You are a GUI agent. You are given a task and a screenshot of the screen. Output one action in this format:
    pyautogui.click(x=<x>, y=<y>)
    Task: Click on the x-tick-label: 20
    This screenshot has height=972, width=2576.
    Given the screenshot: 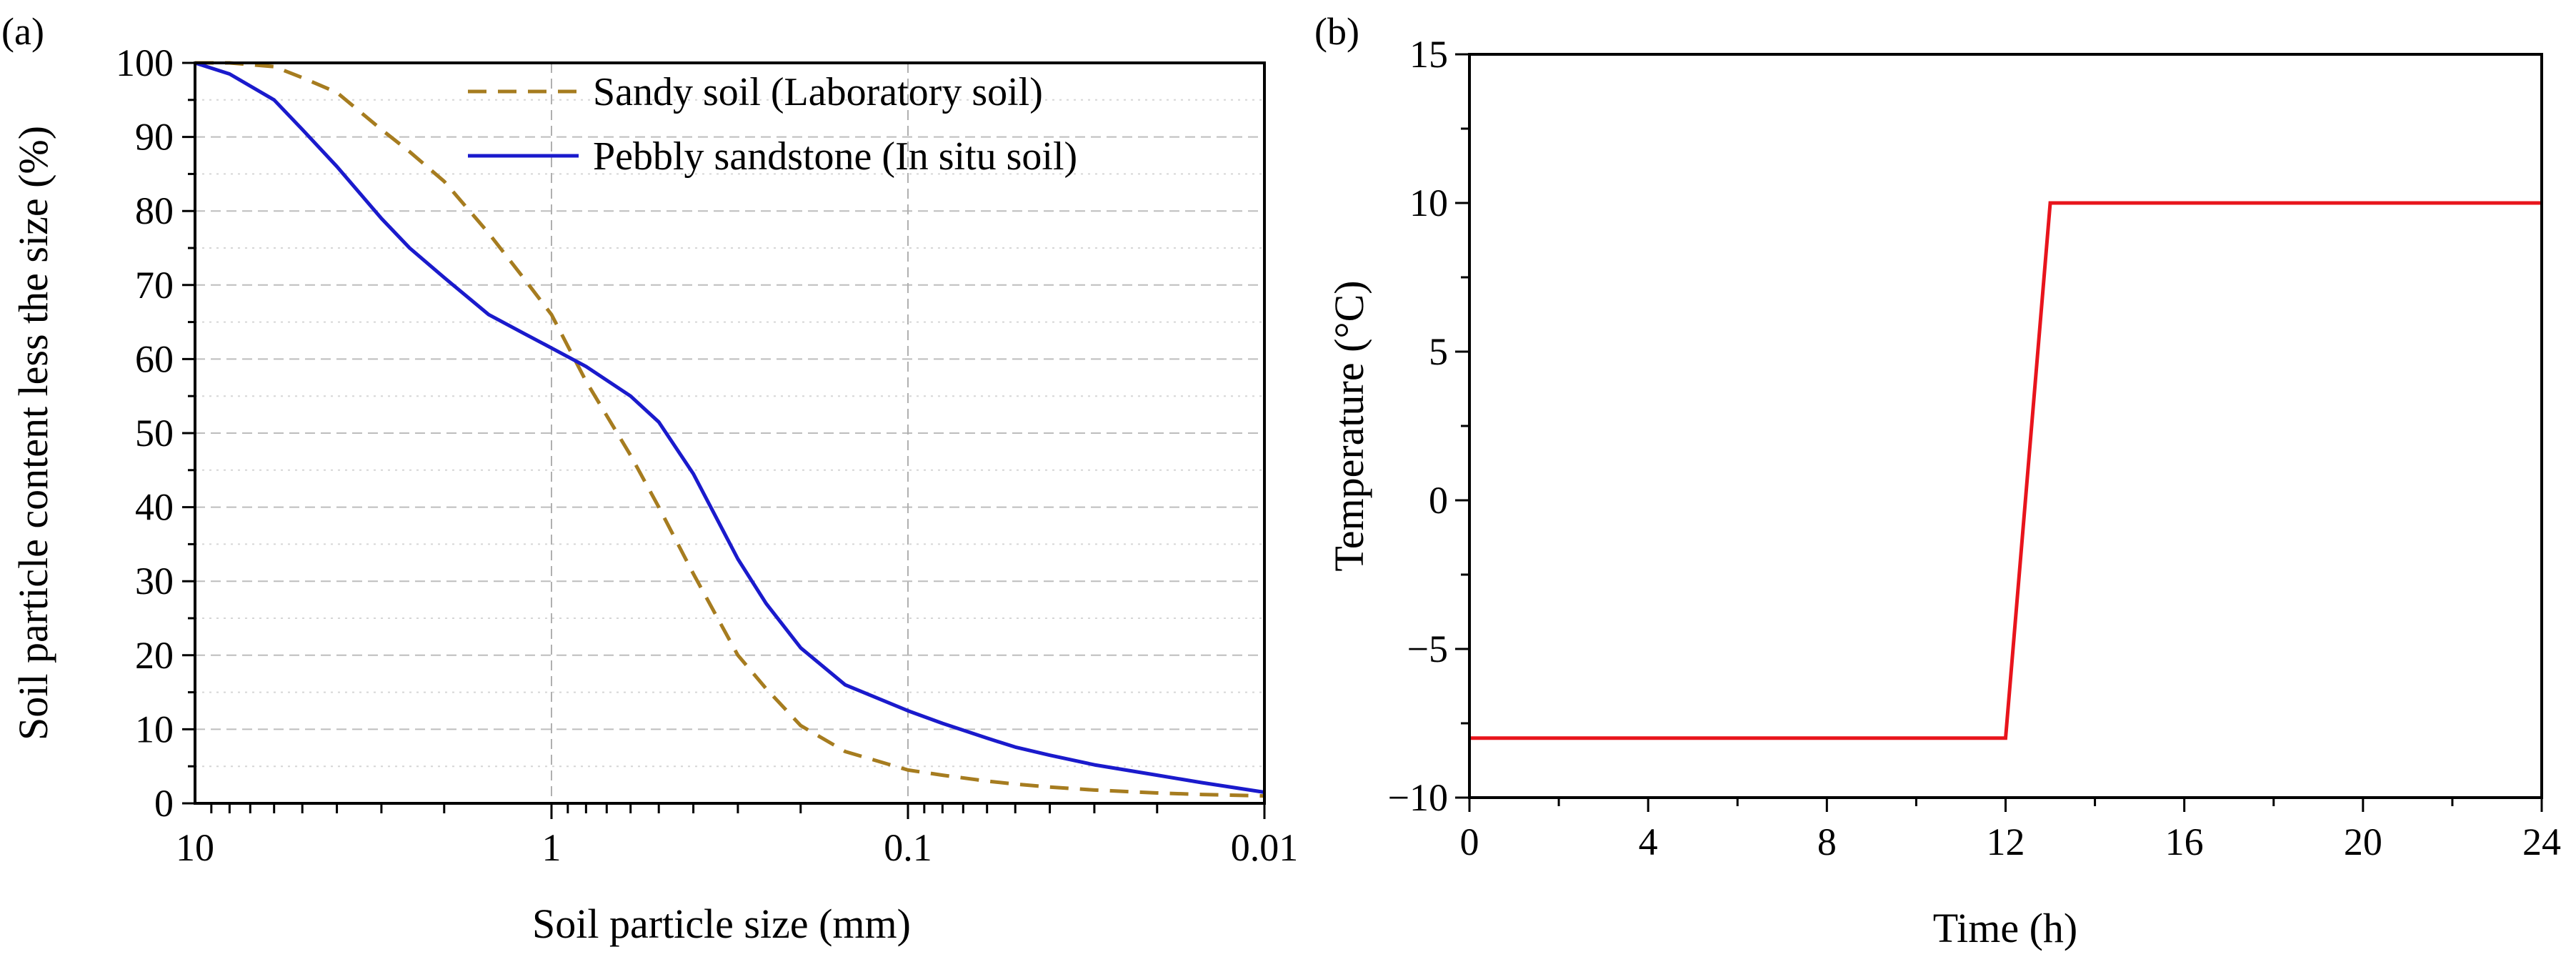 What is the action you would take?
    pyautogui.click(x=2363, y=841)
    